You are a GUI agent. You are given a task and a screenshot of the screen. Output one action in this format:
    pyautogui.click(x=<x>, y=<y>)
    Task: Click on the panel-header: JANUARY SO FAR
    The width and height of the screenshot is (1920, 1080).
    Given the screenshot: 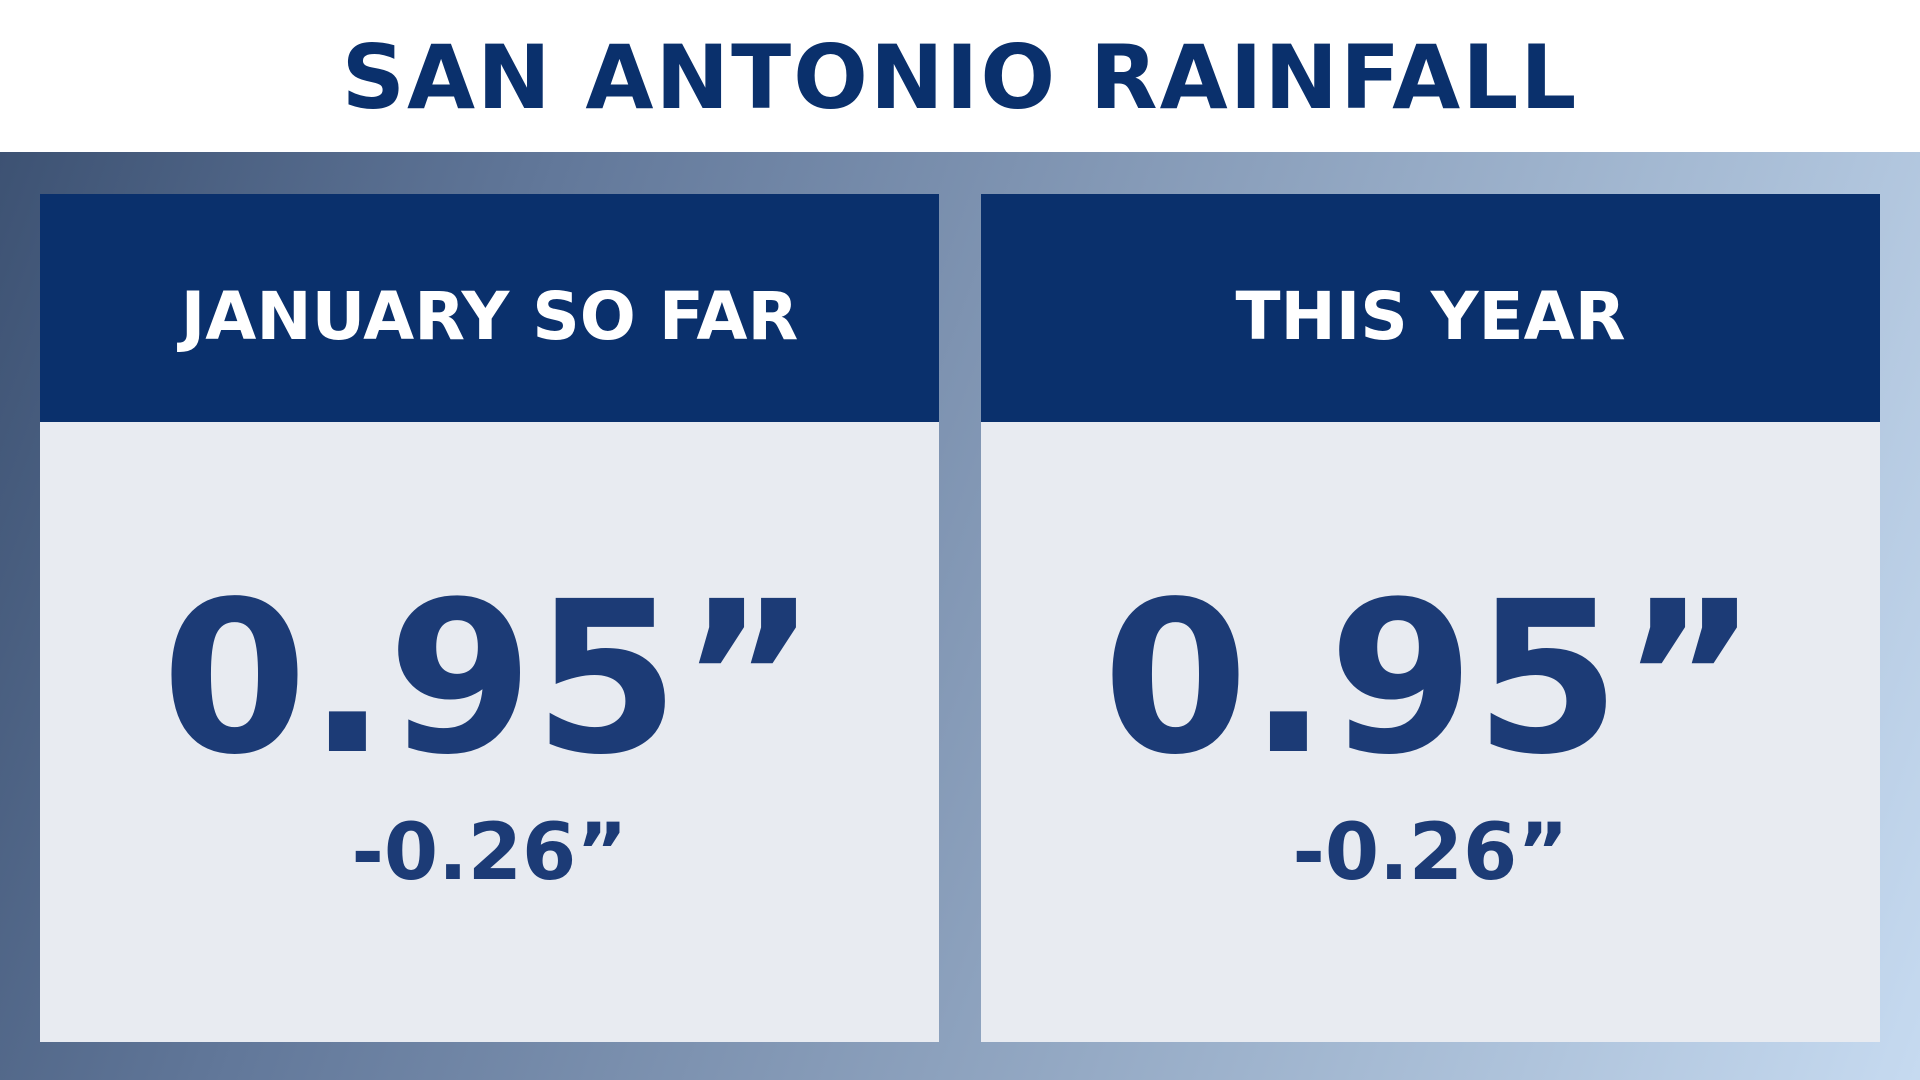 What is the action you would take?
    pyautogui.click(x=489, y=308)
    